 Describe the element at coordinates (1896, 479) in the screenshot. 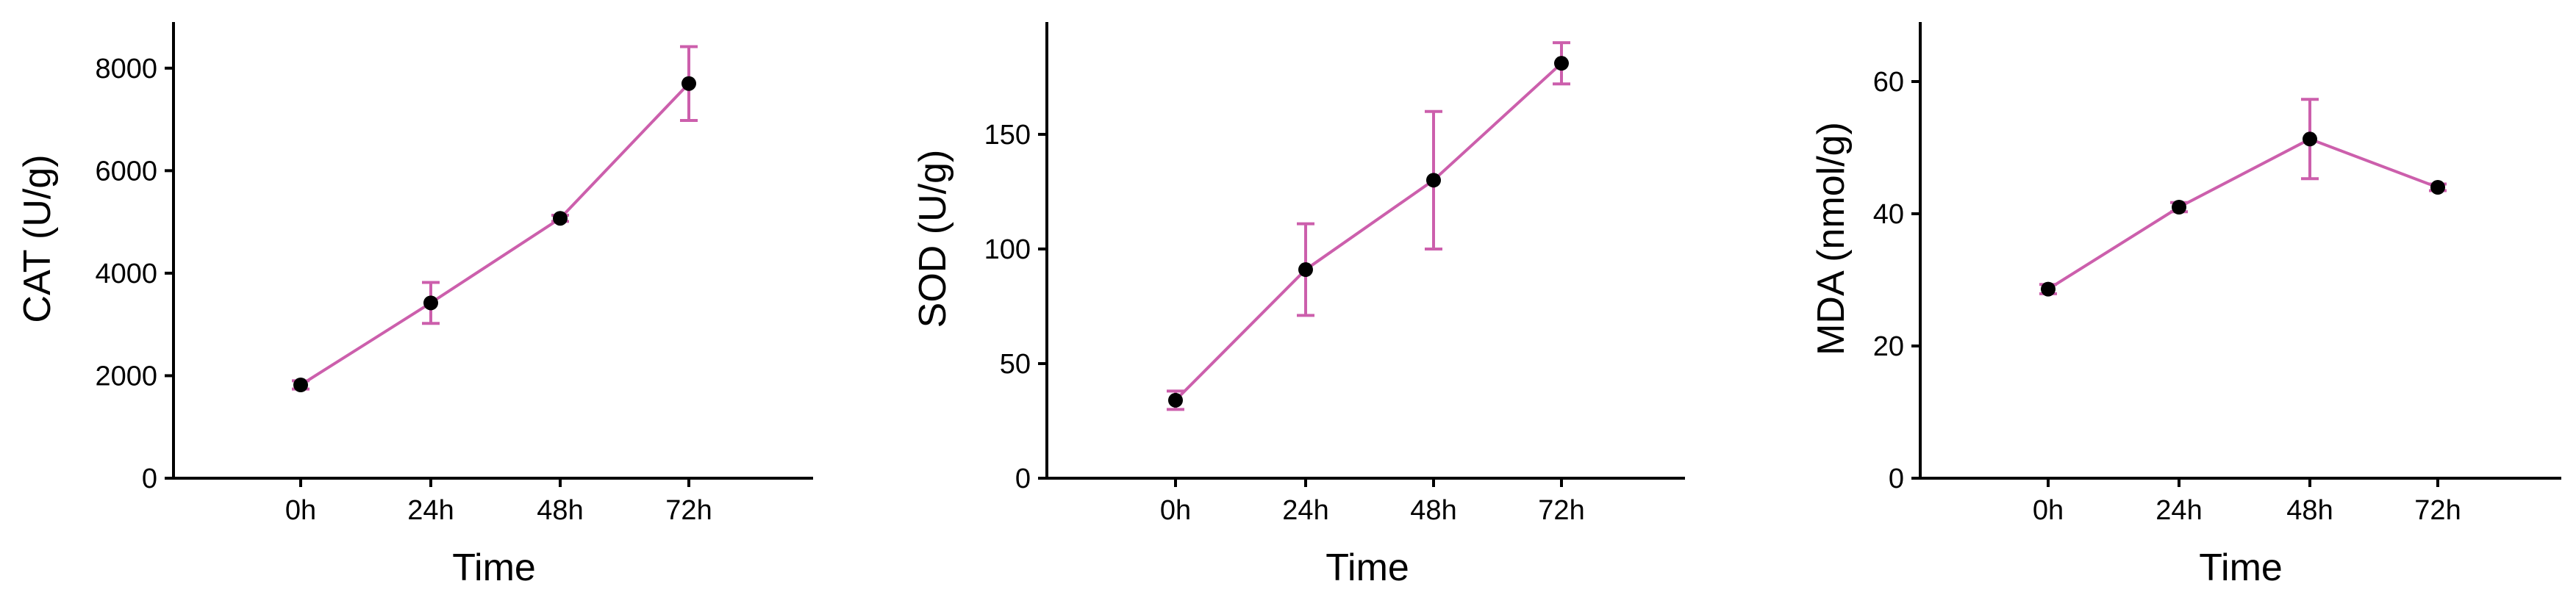

I see `mda-y-tick-label: 0` at that location.